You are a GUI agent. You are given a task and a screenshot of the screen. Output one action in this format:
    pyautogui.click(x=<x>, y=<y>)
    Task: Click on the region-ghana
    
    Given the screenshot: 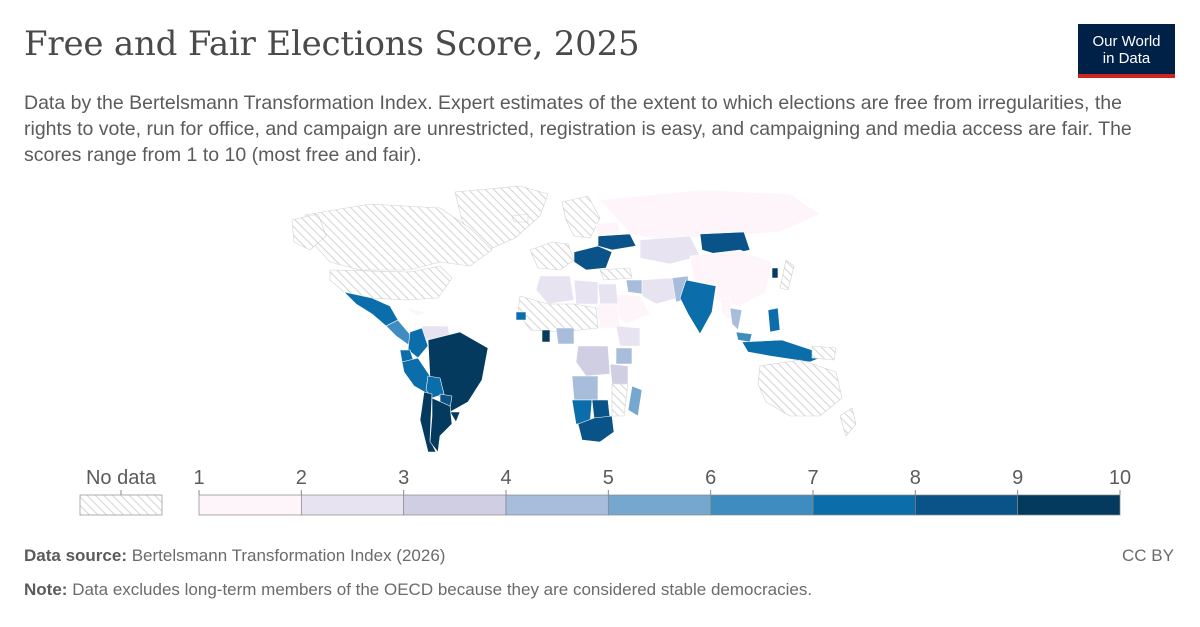 What is the action you would take?
    pyautogui.click(x=546, y=336)
    